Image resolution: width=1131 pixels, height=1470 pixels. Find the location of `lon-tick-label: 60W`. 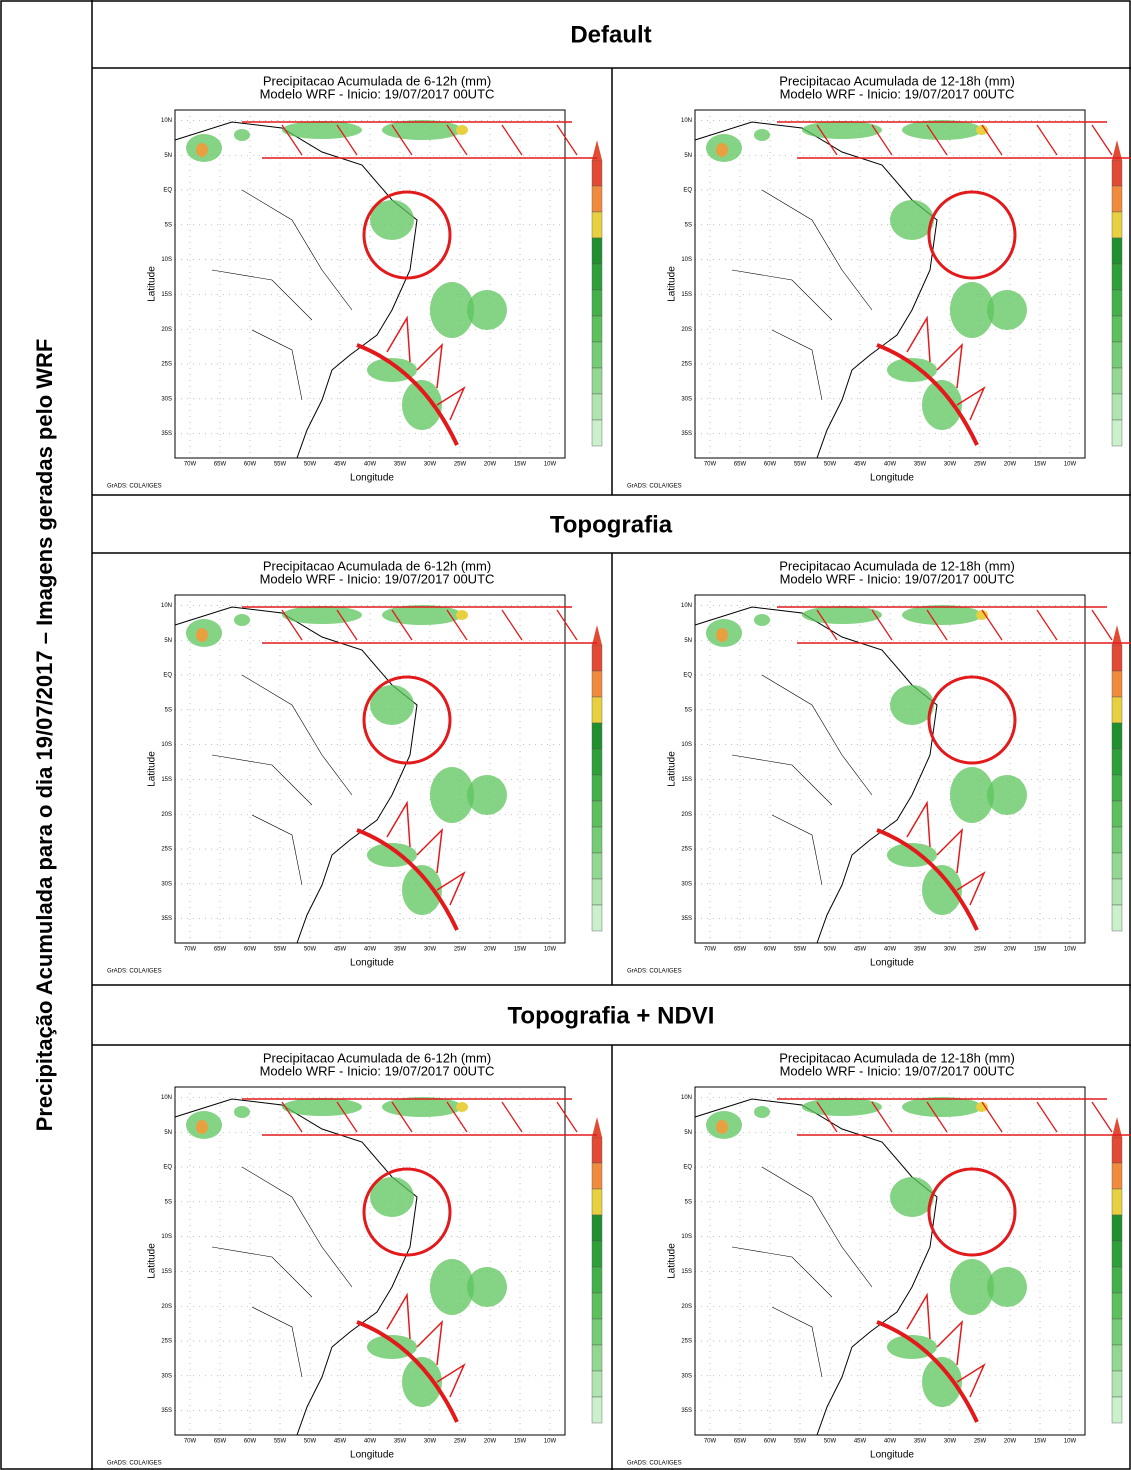

lon-tick-label: 60W is located at coordinates (250, 1442).